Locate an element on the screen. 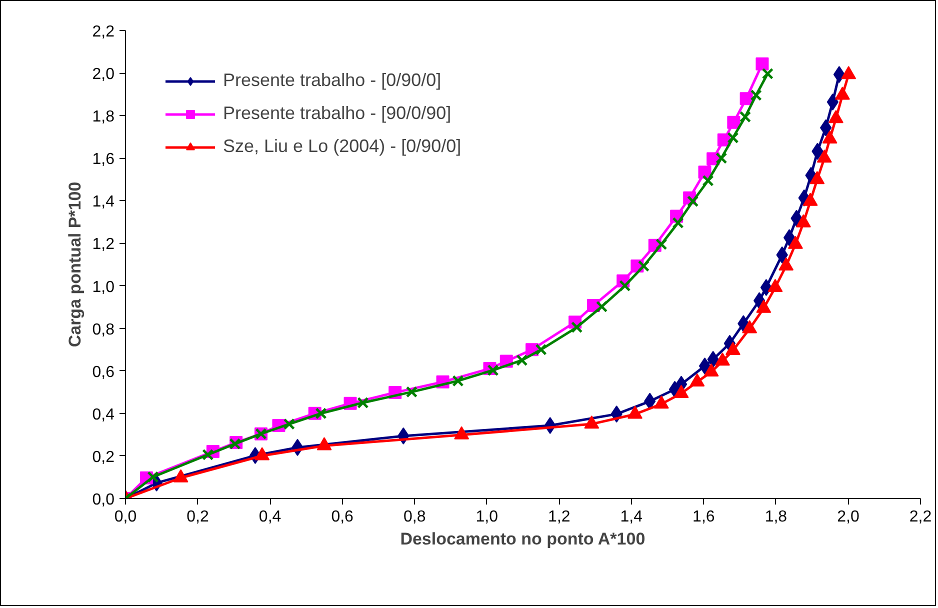 The image size is (938, 608). x-tick-label: 1,8 is located at coordinates (776, 517).